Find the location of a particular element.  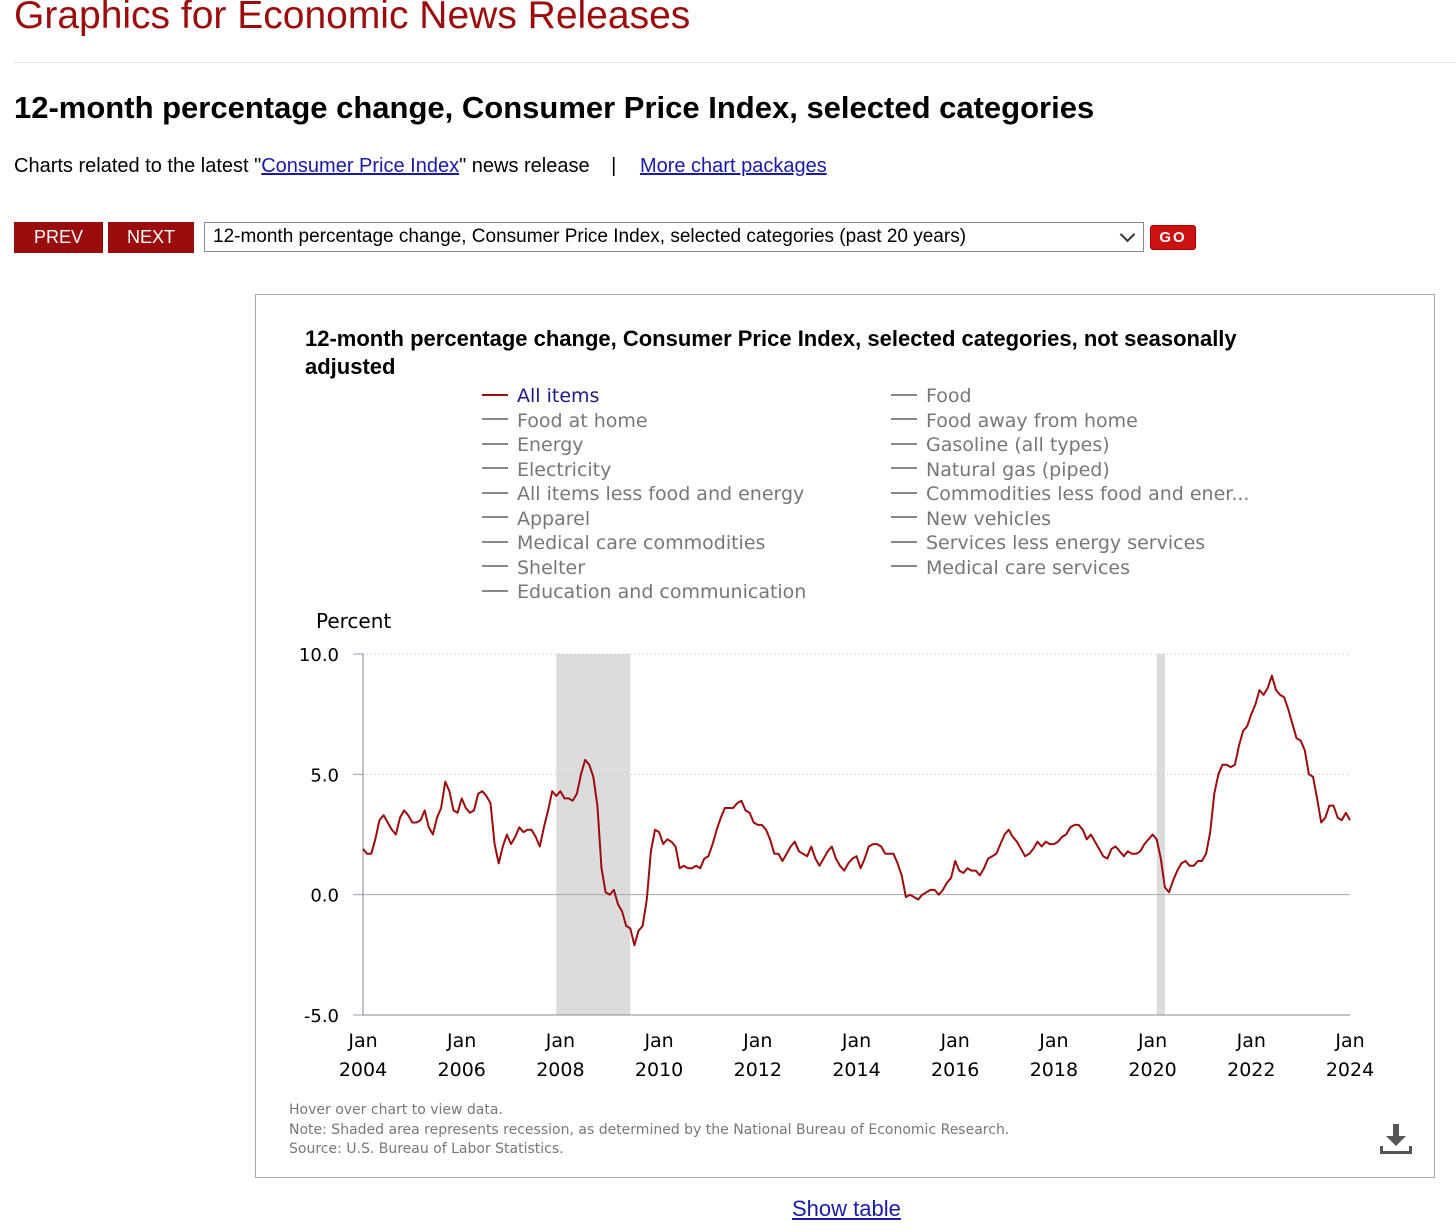

legend-label: New vehicles is located at coordinates (989, 518).